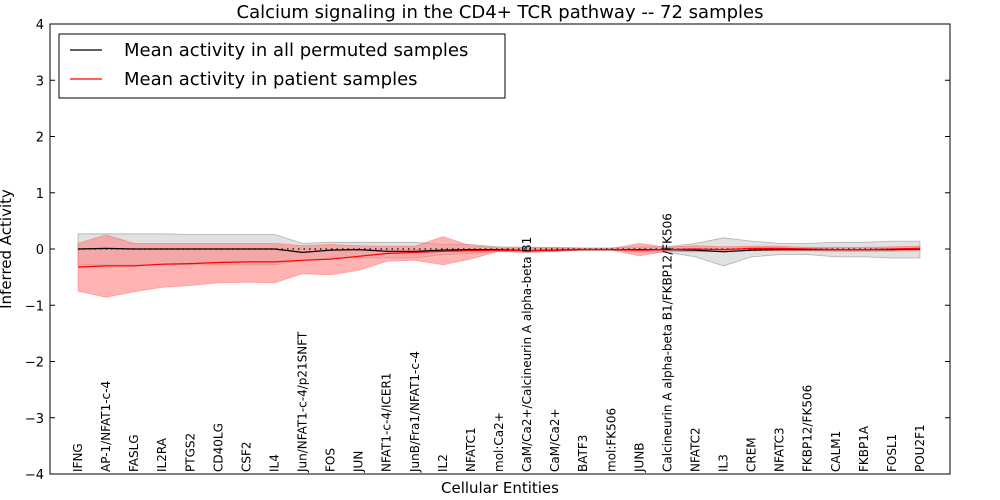  What do you see at coordinates (724, 463) in the screenshot?
I see `category-label: IL3` at bounding box center [724, 463].